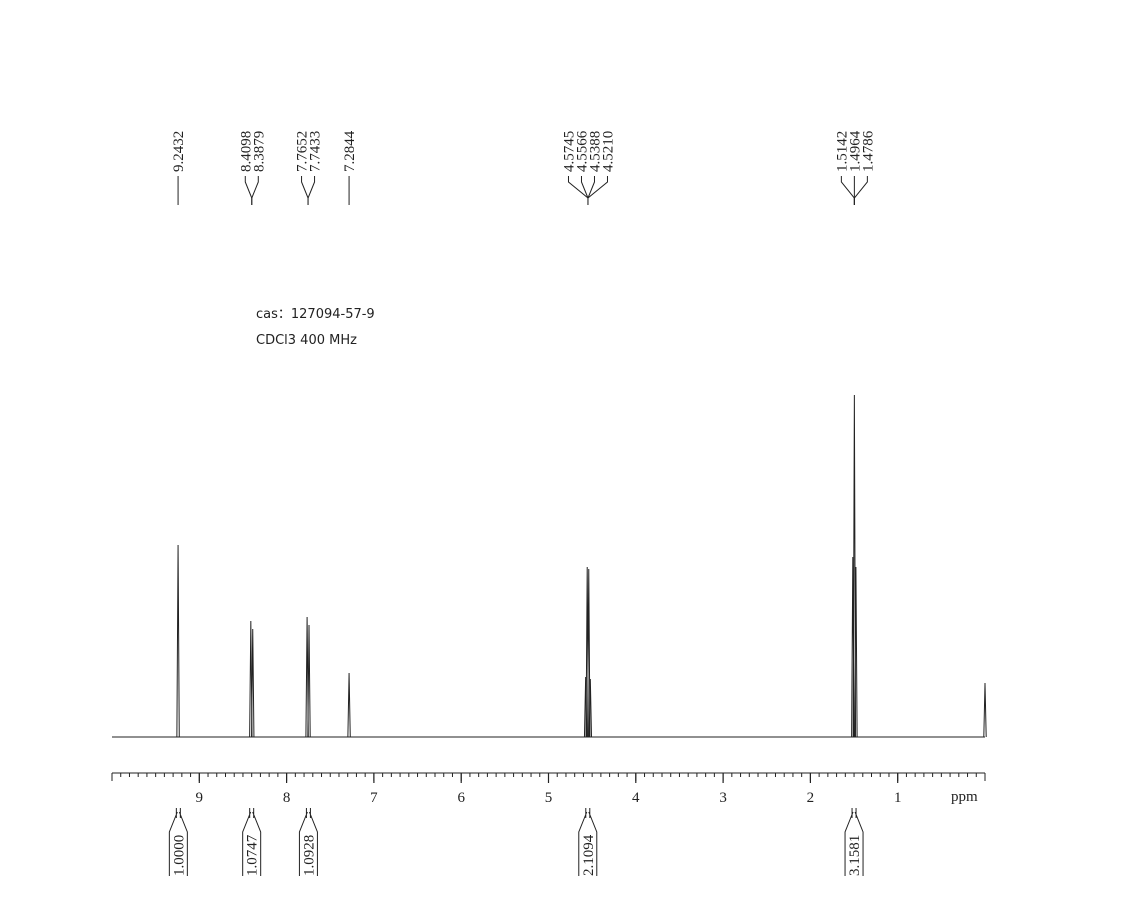 The image size is (1142, 921). What do you see at coordinates (315, 314) in the screenshot?
I see `annotation: cas：127094-57-9` at bounding box center [315, 314].